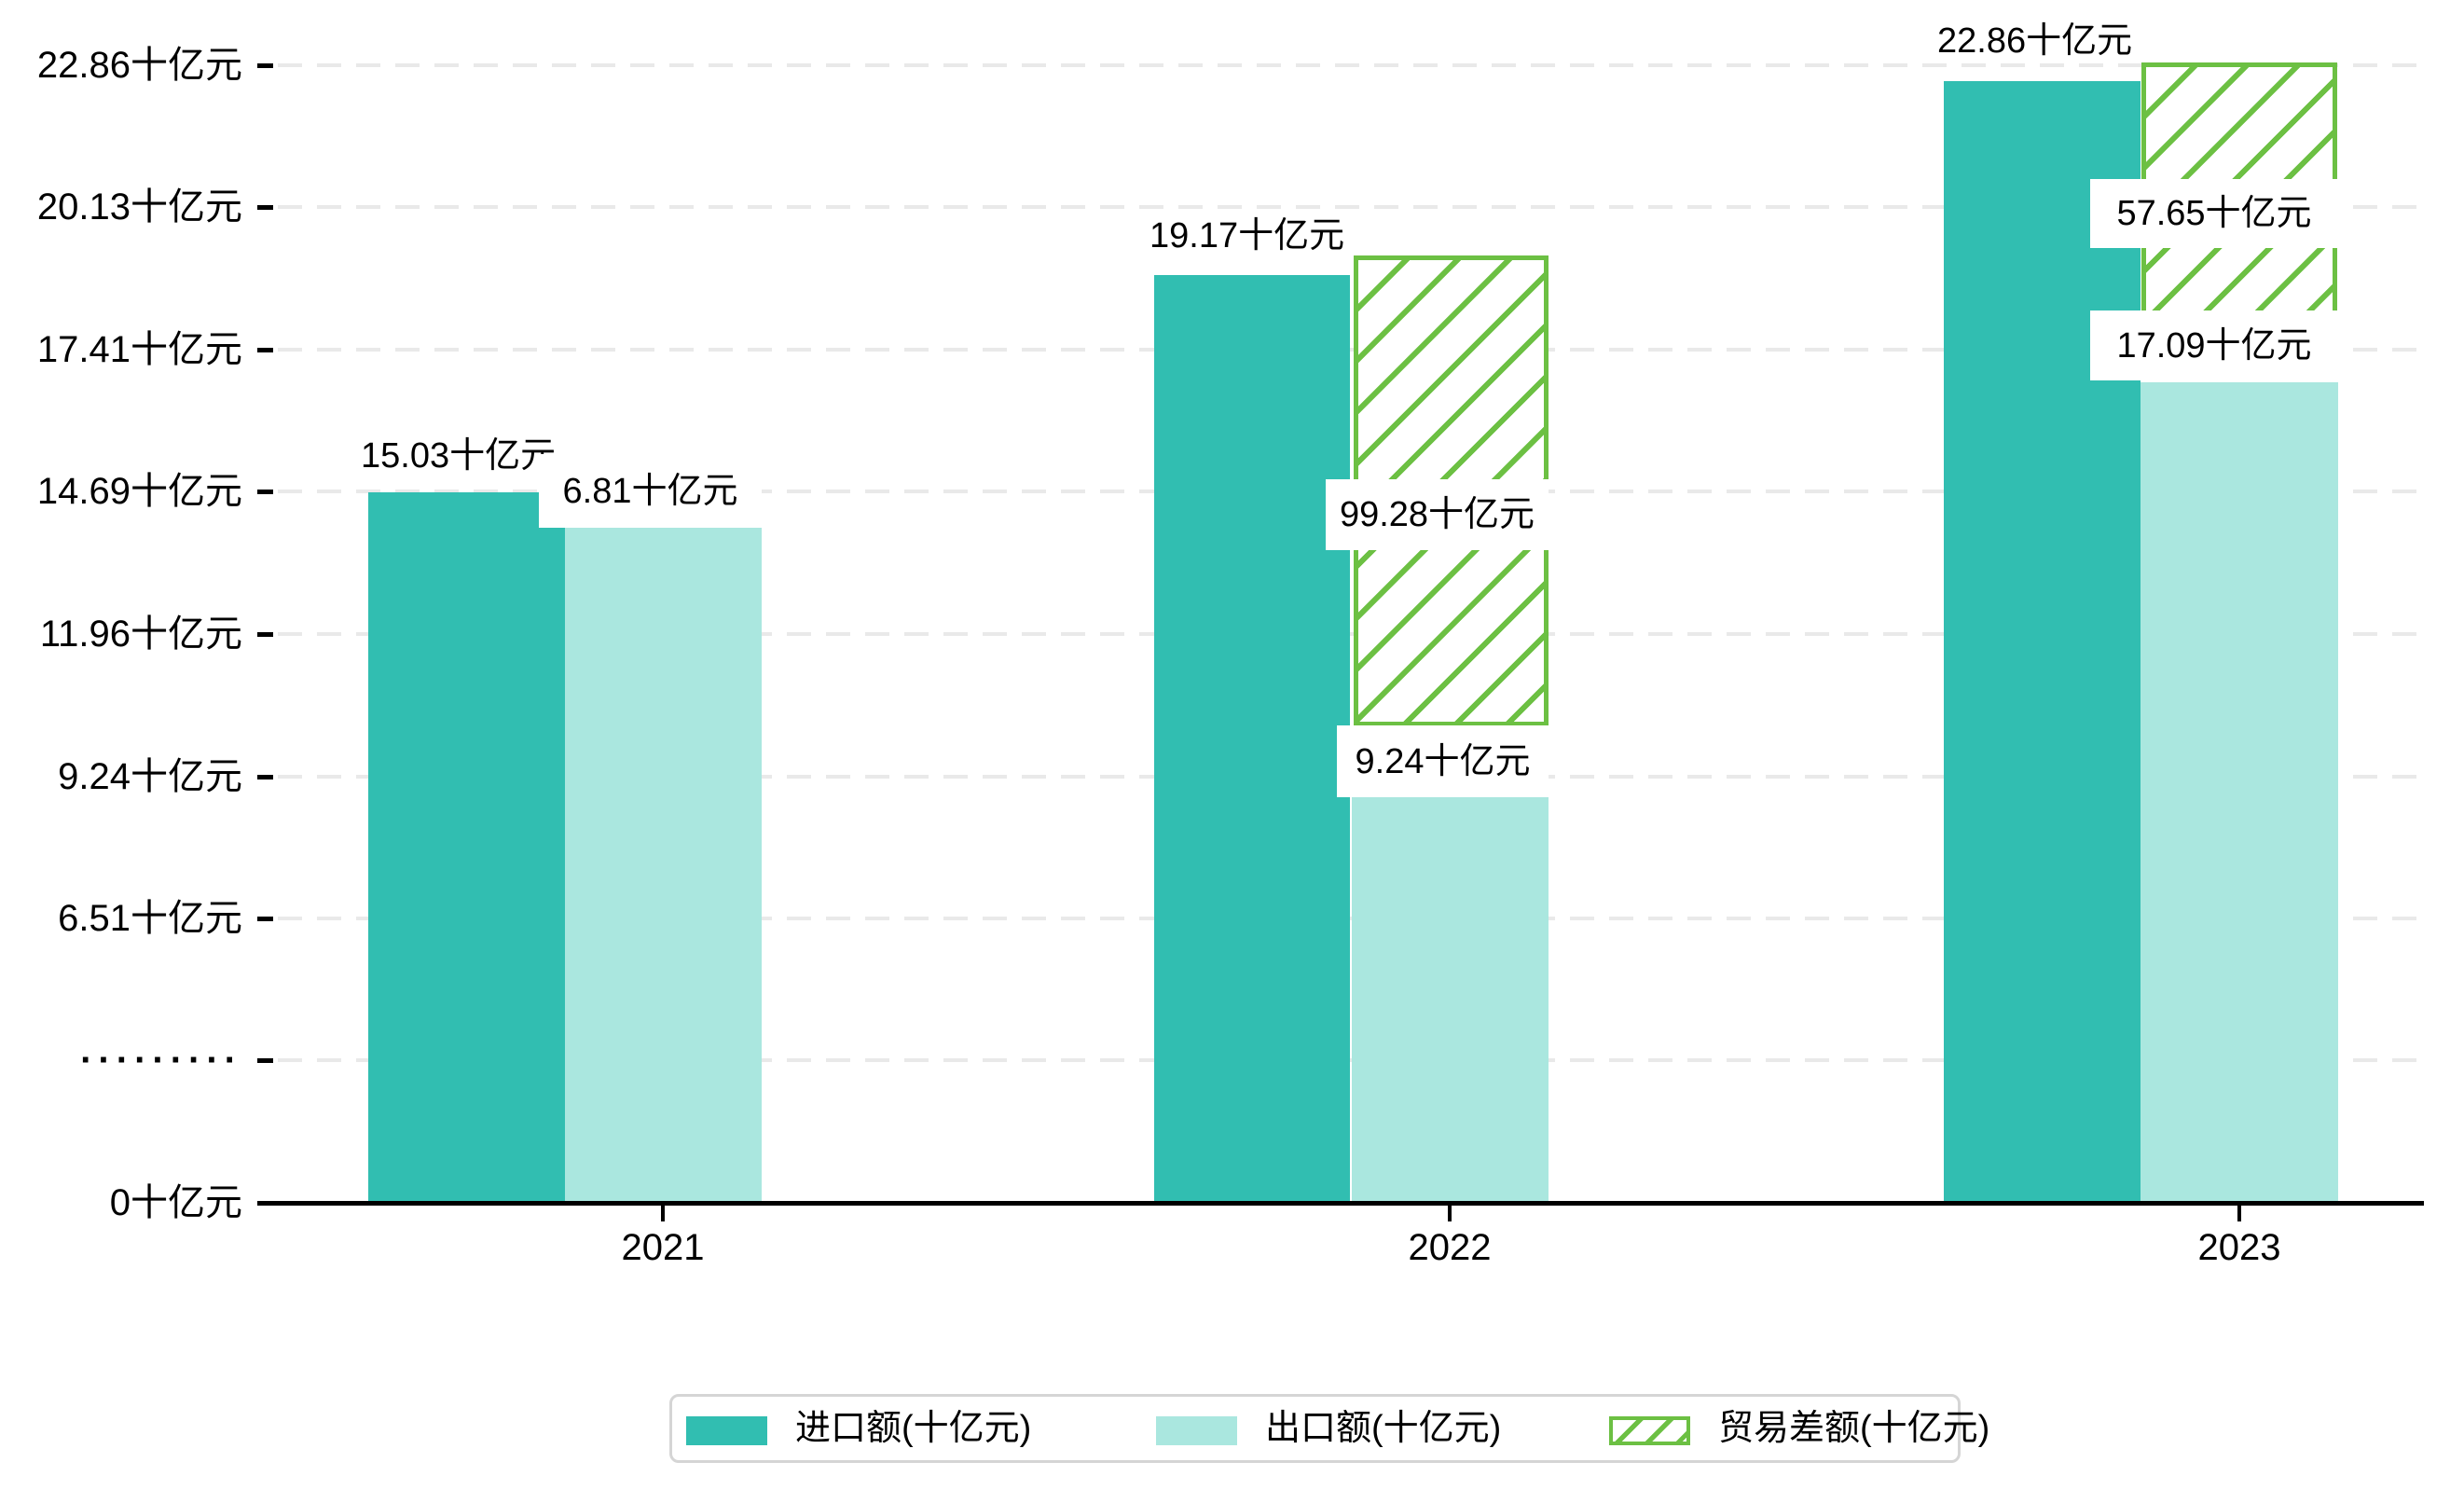 The width and height of the screenshot is (2464, 1490). I want to click on y-axis-label: 11.96十亿元, so click(140, 634).